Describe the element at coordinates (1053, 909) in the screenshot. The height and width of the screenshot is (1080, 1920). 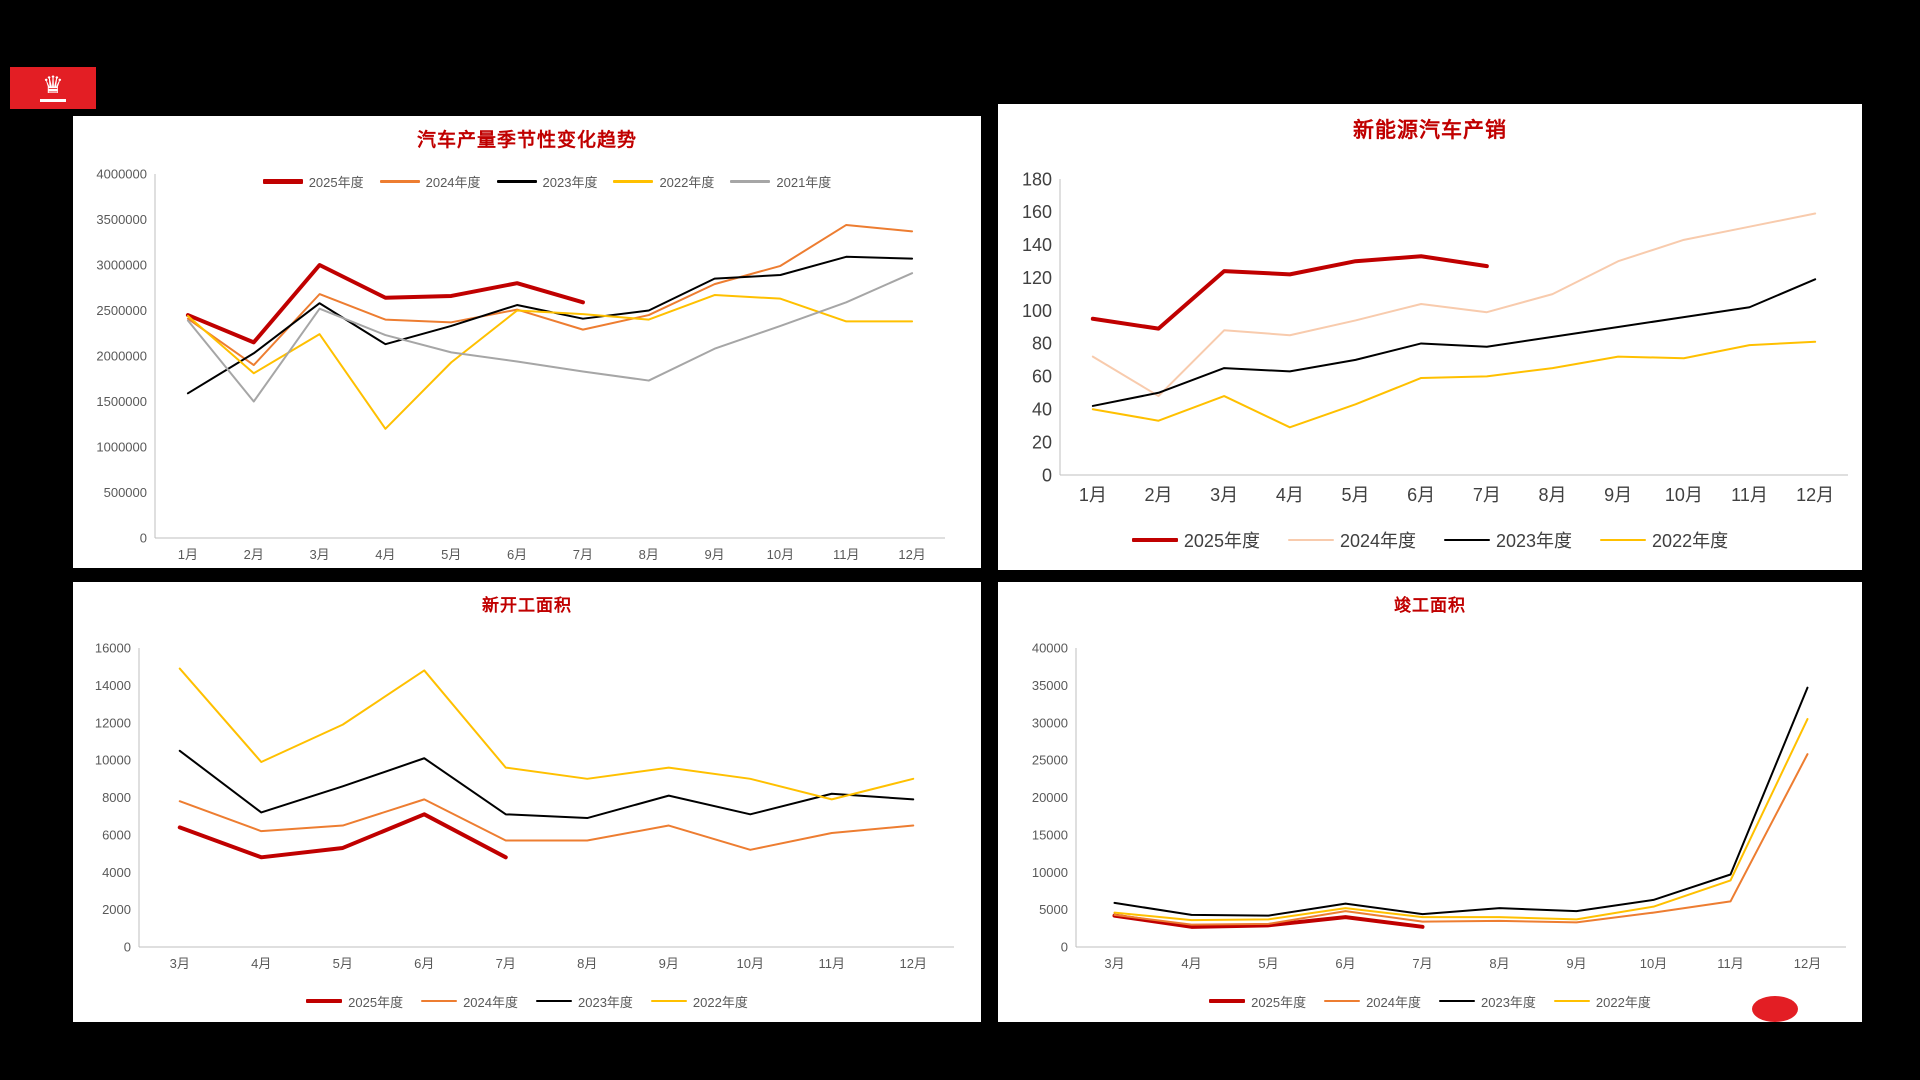
I see `y-tick-label: 5000` at that location.